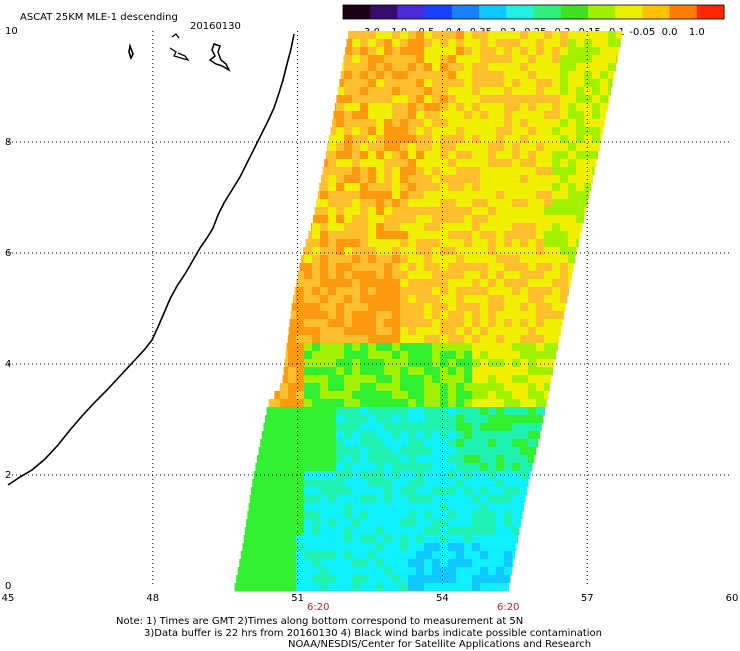 The width and height of the screenshot is (740, 651). I want to click on colorbar-swatch, so click(547, 12).